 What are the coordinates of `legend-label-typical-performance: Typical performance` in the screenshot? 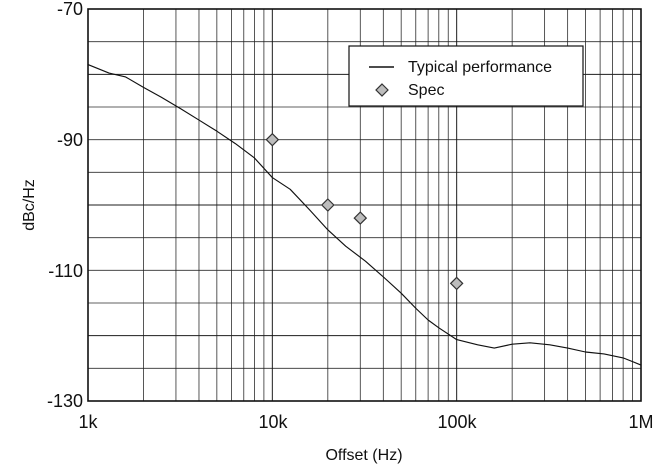 It's located at (480, 67).